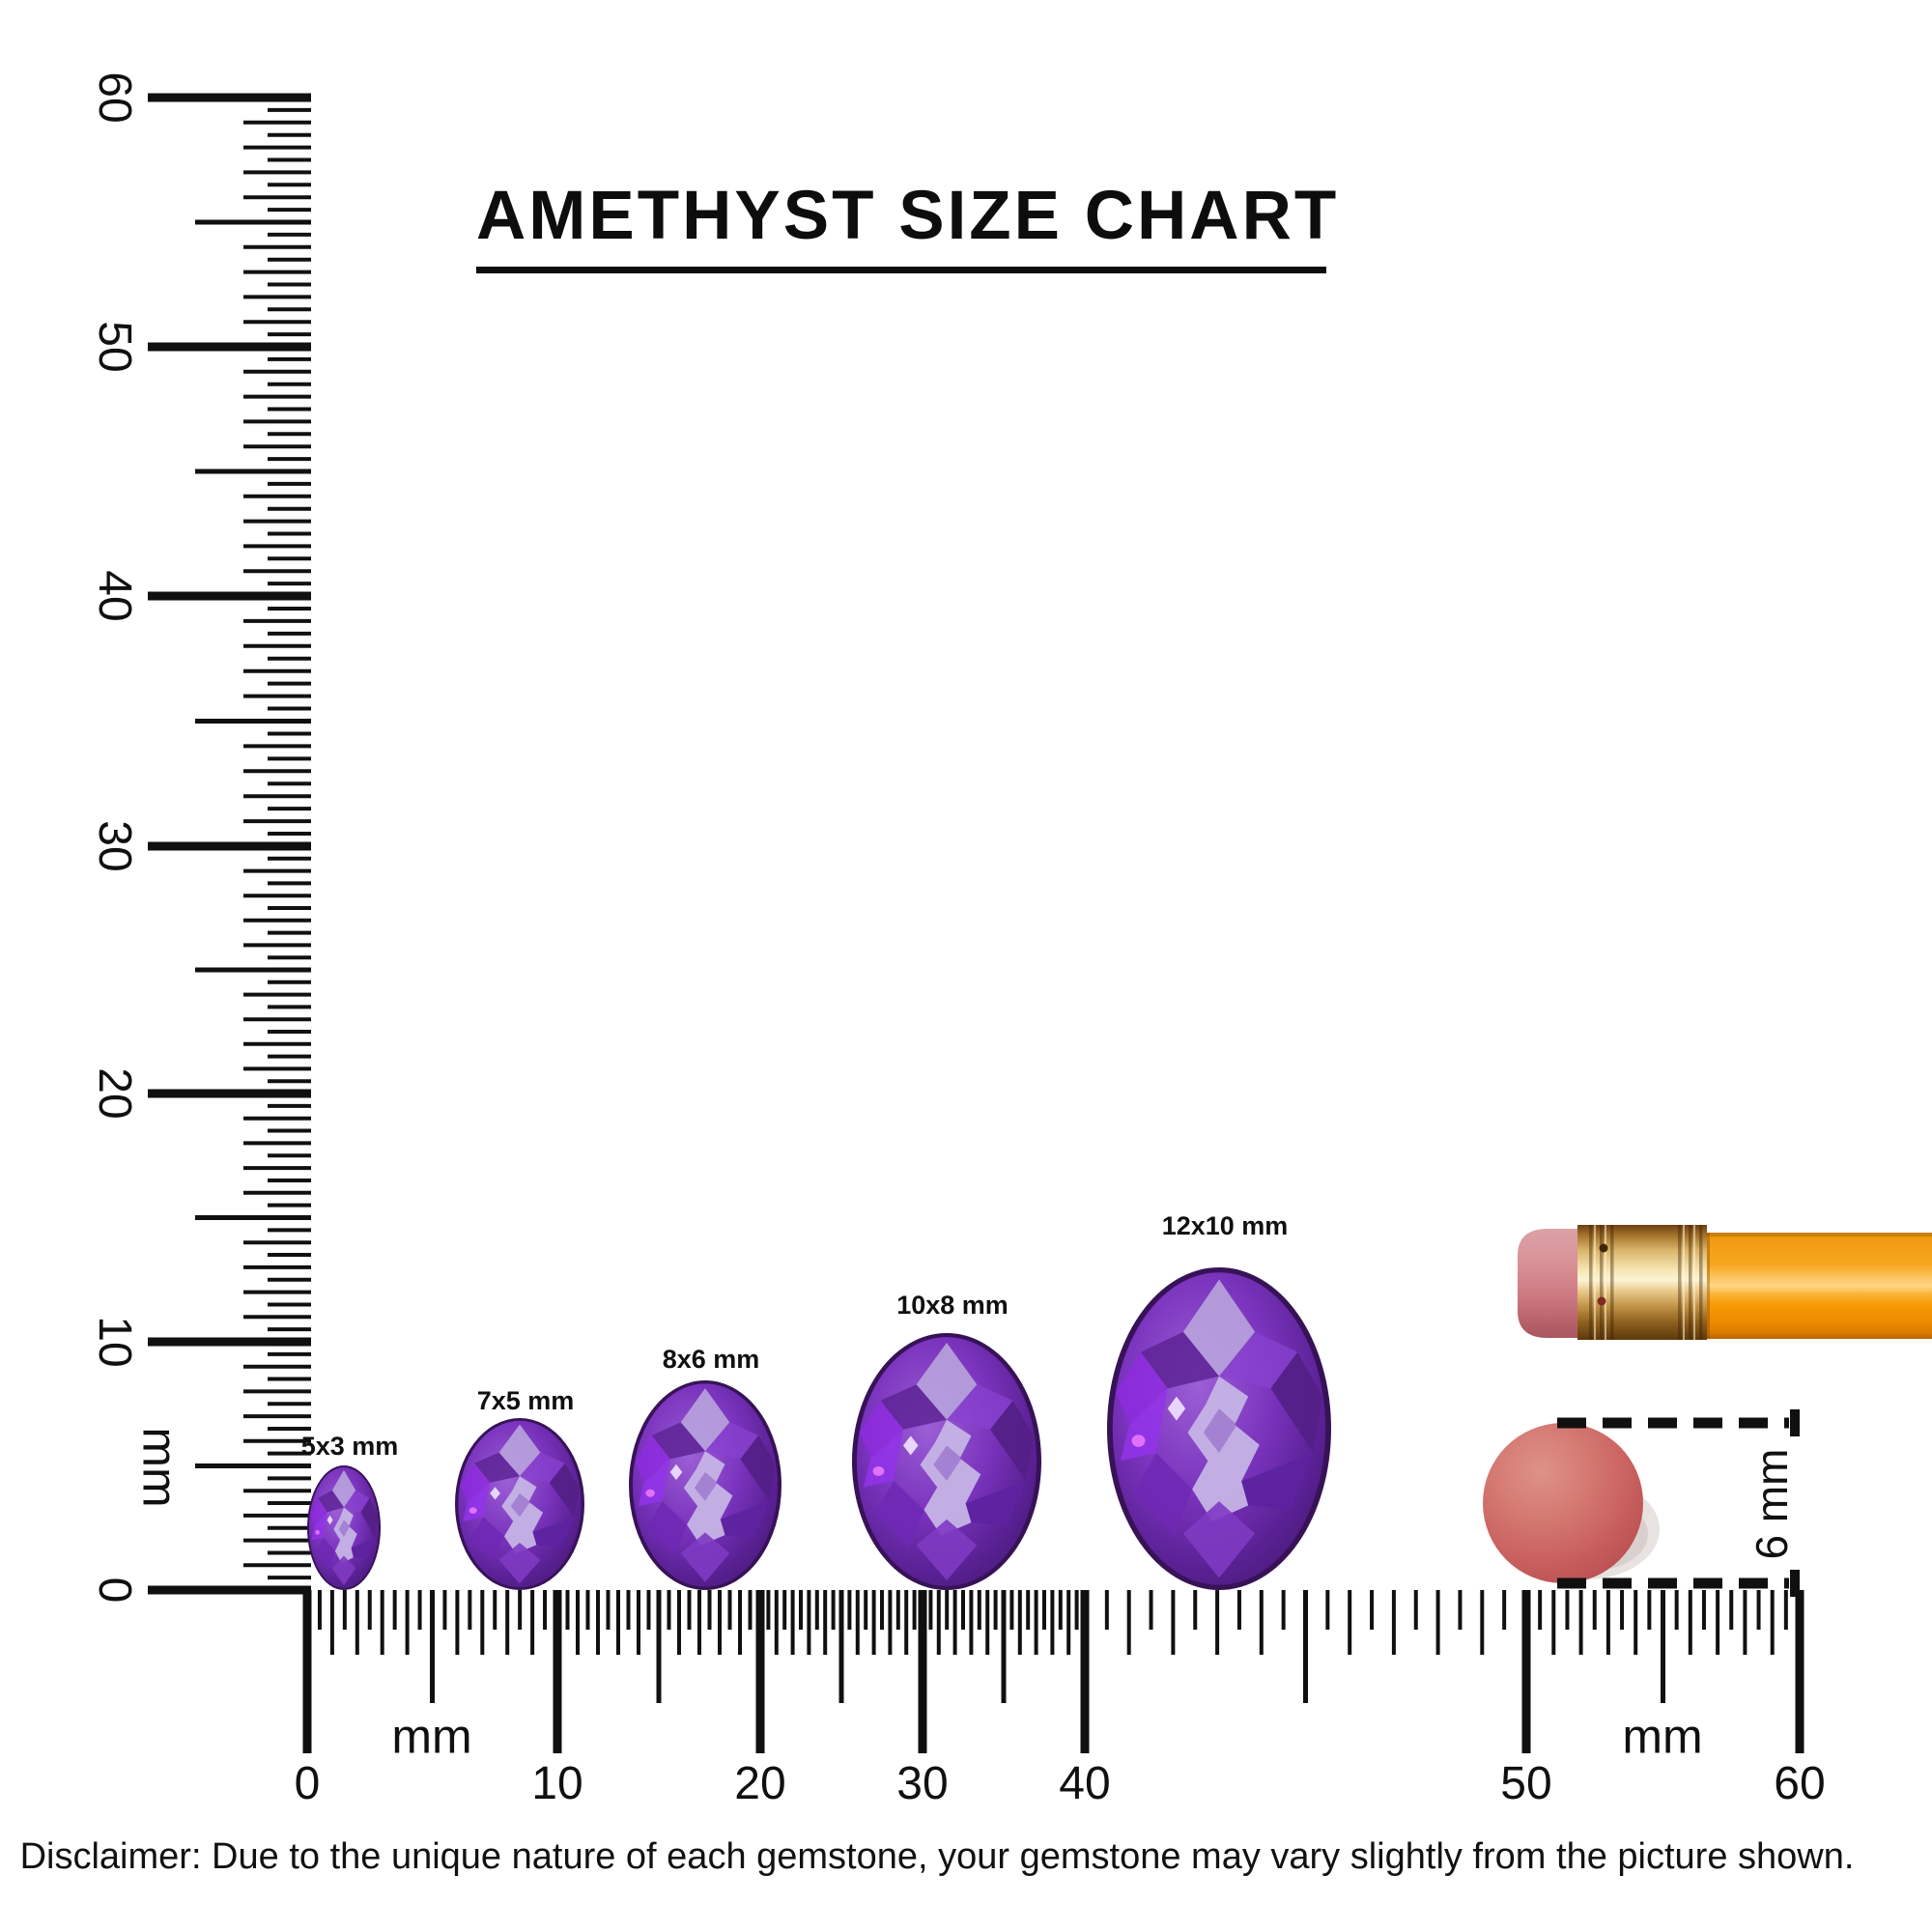 The image size is (1932, 1932). Describe the element at coordinates (1060, 1699) in the screenshot. I see `horizontal-ruler: 0 10 20 30 40 50 60 mm mm` at that location.